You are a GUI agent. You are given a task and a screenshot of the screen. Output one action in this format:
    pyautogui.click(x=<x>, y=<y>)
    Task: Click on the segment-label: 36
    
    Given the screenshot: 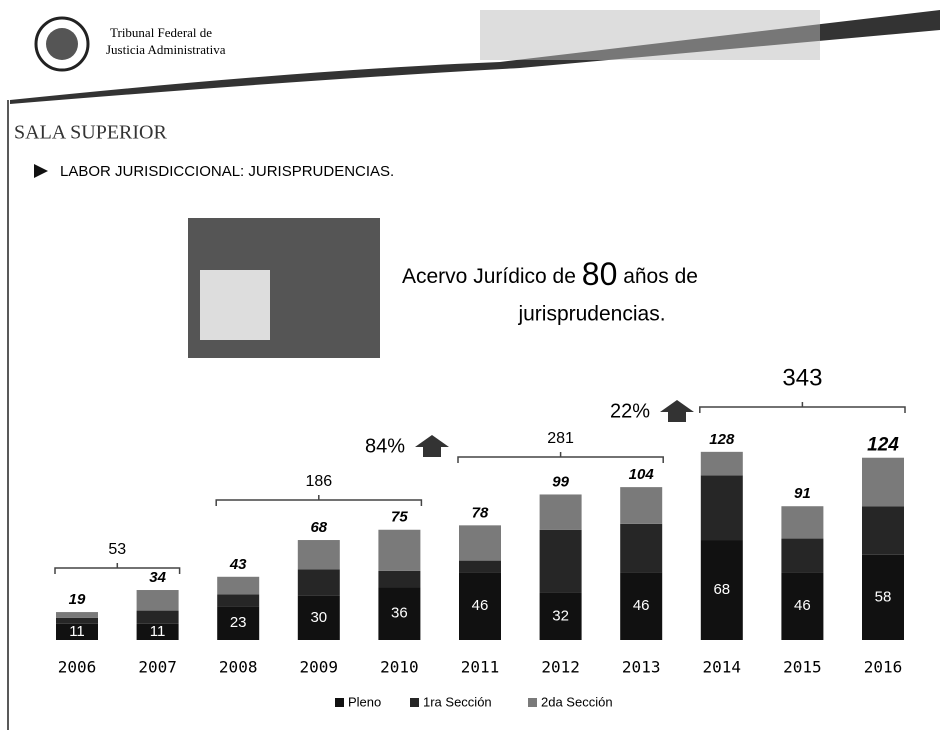 What is the action you would take?
    pyautogui.click(x=399, y=613)
    